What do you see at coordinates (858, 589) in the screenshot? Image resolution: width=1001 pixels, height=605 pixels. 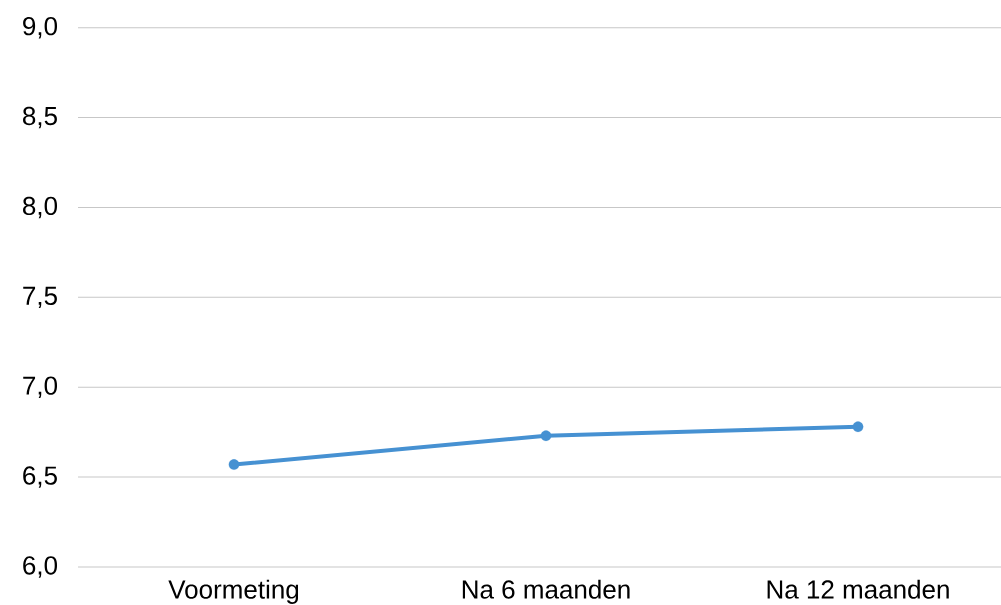 I see `x-tick-label: Na 12 maanden` at bounding box center [858, 589].